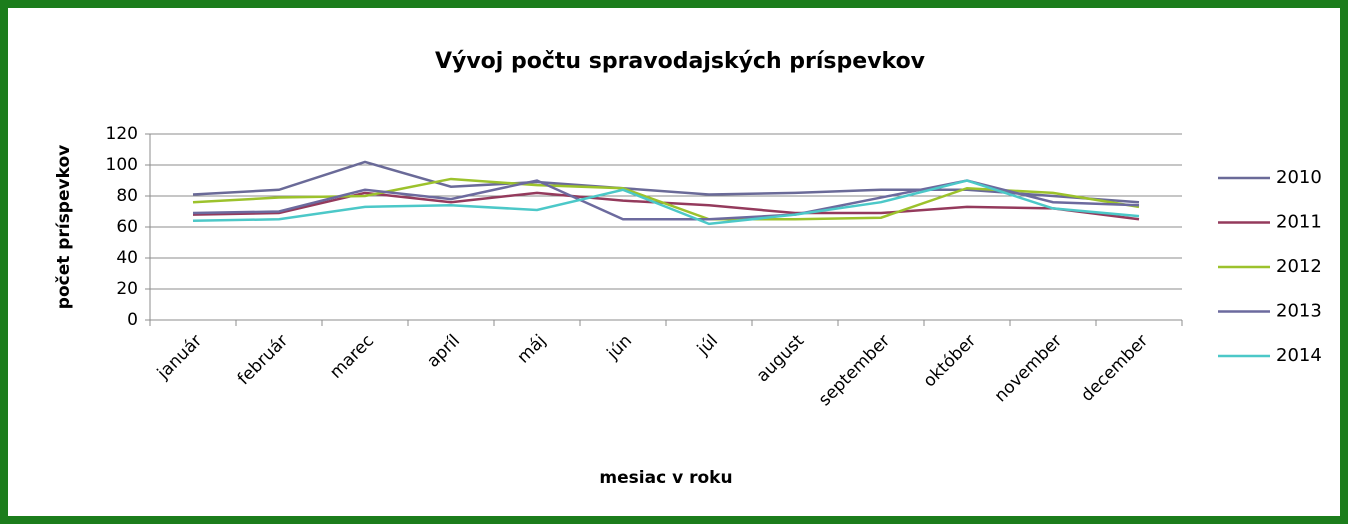 Image resolution: width=1348 pixels, height=524 pixels. Describe the element at coordinates (122, 134) in the screenshot. I see `y-tick-label: 120` at that location.